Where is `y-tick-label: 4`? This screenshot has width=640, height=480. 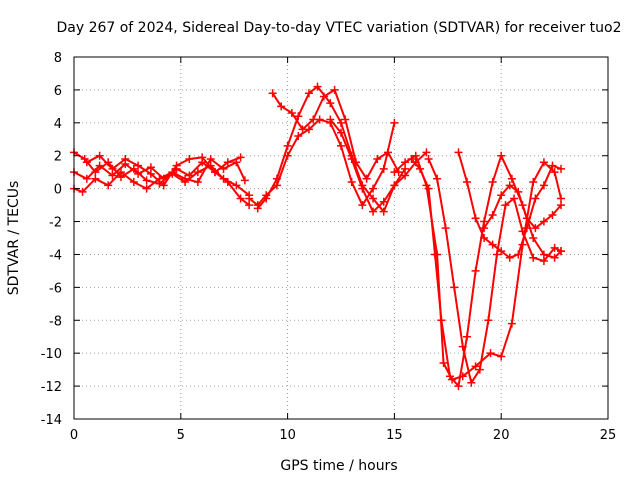 y-tick-label: 4 is located at coordinates (58, 124).